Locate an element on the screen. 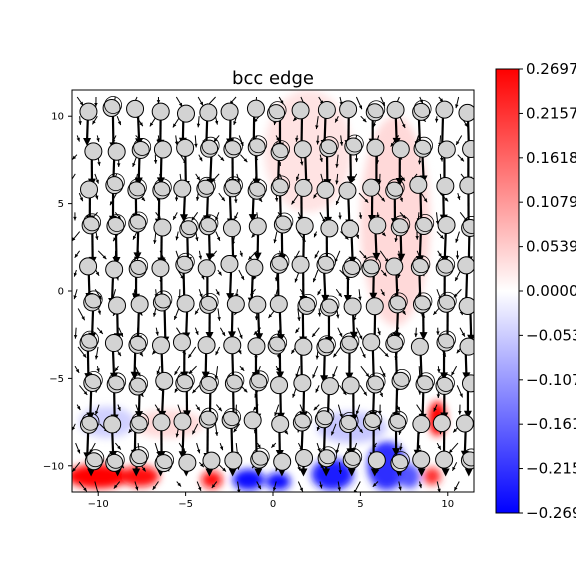 This screenshot has height=576, width=576. field-blob is located at coordinates (140, 476).